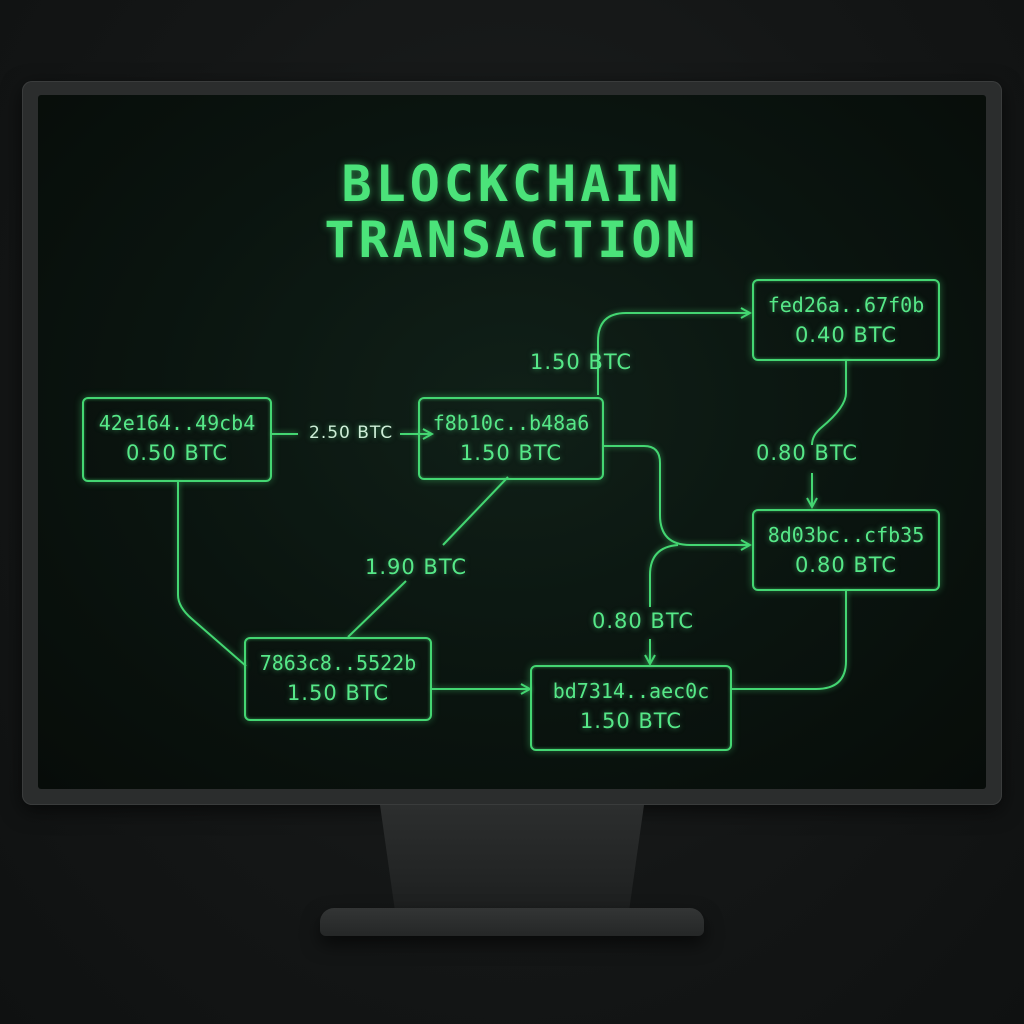  I want to click on transaction-node-f8b10c: f8b10c..b48a6 1.50 BTC, so click(511, 438).